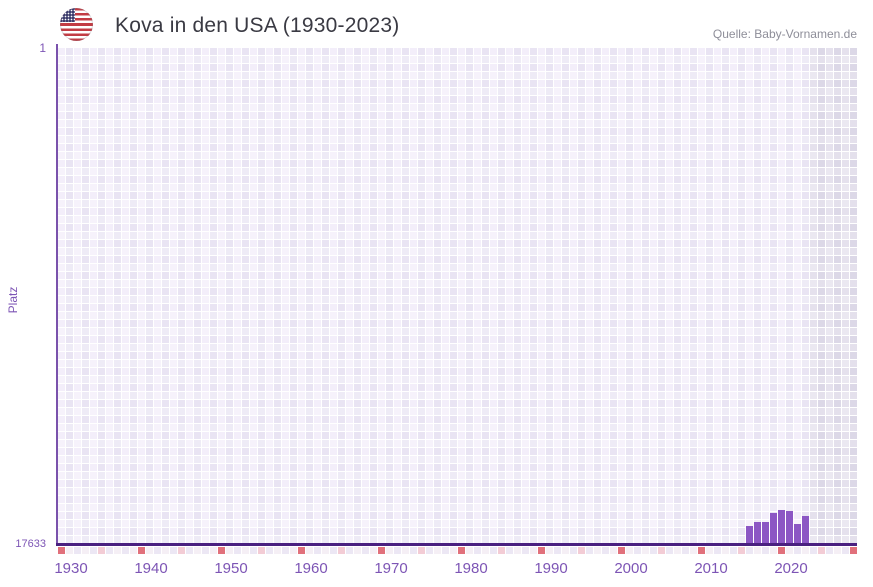  What do you see at coordinates (456, 544) in the screenshot?
I see `x-axis-line` at bounding box center [456, 544].